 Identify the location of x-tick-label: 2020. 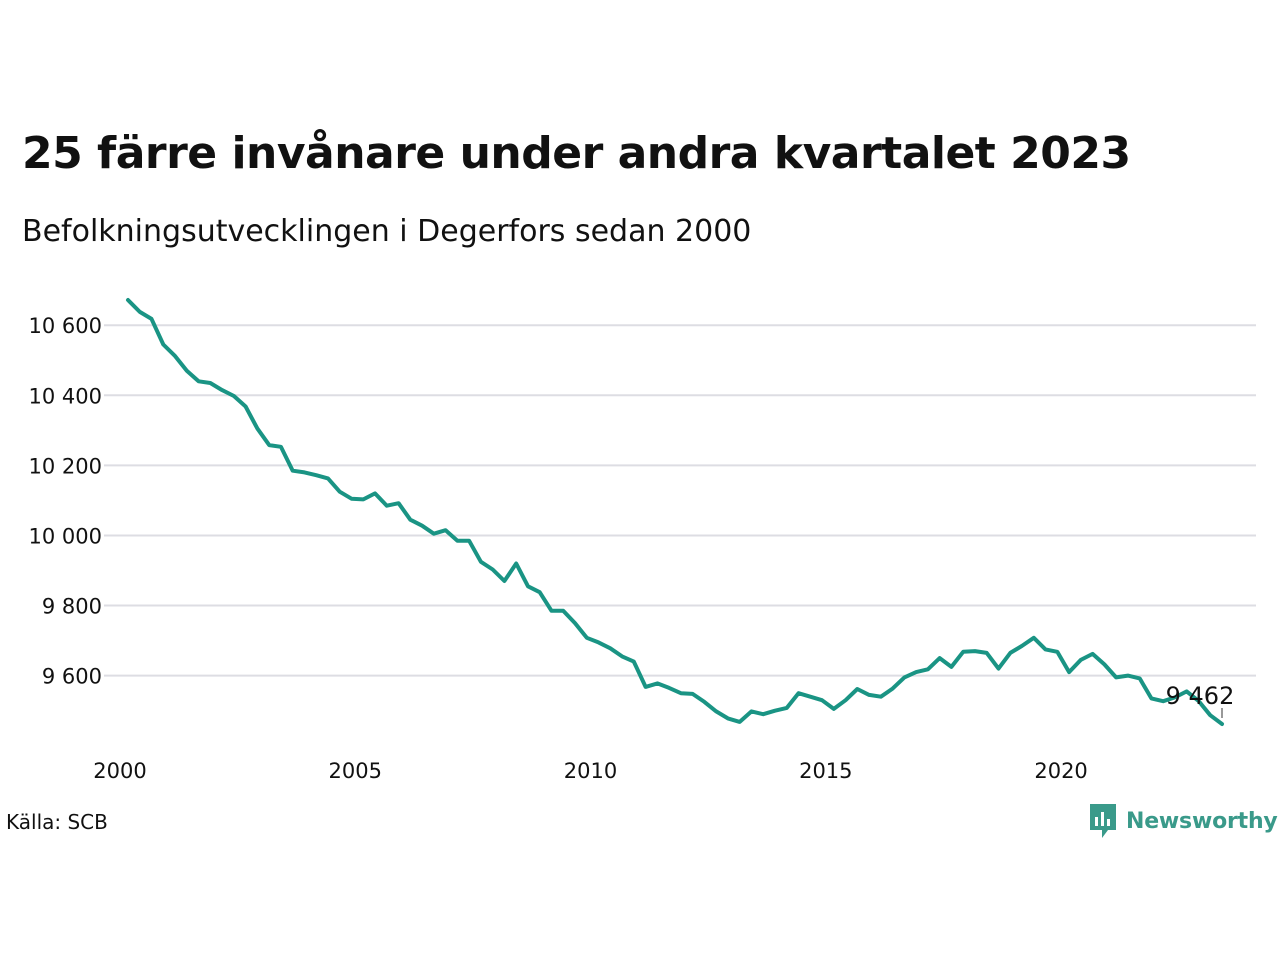
(1060, 771).